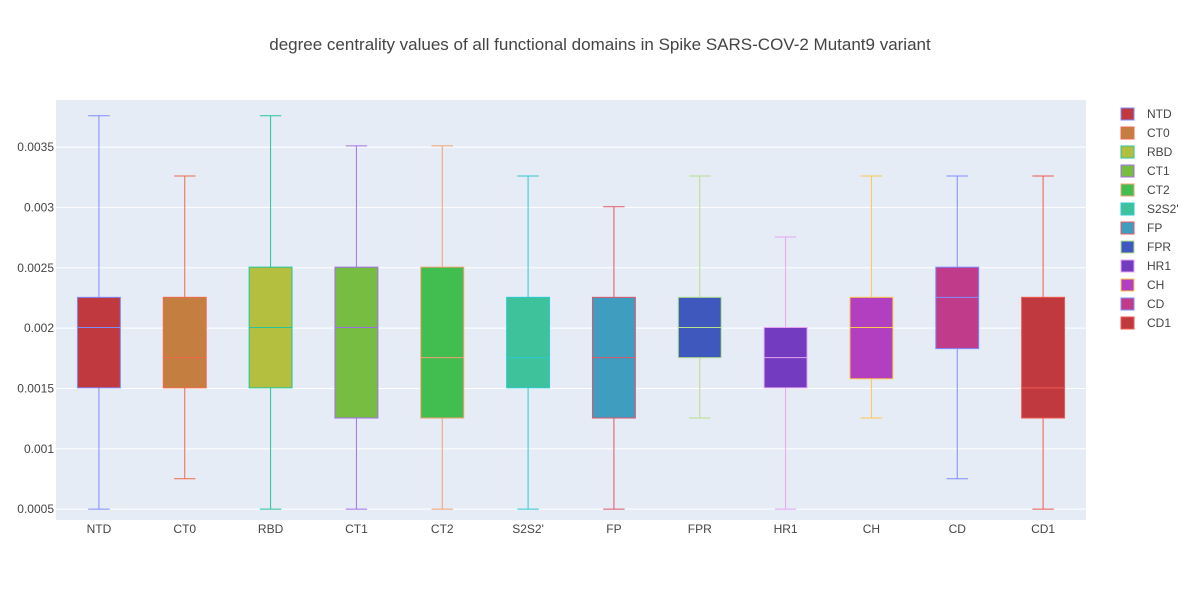  Describe the element at coordinates (1145, 266) in the screenshot. I see `legend-item: HR1` at that location.